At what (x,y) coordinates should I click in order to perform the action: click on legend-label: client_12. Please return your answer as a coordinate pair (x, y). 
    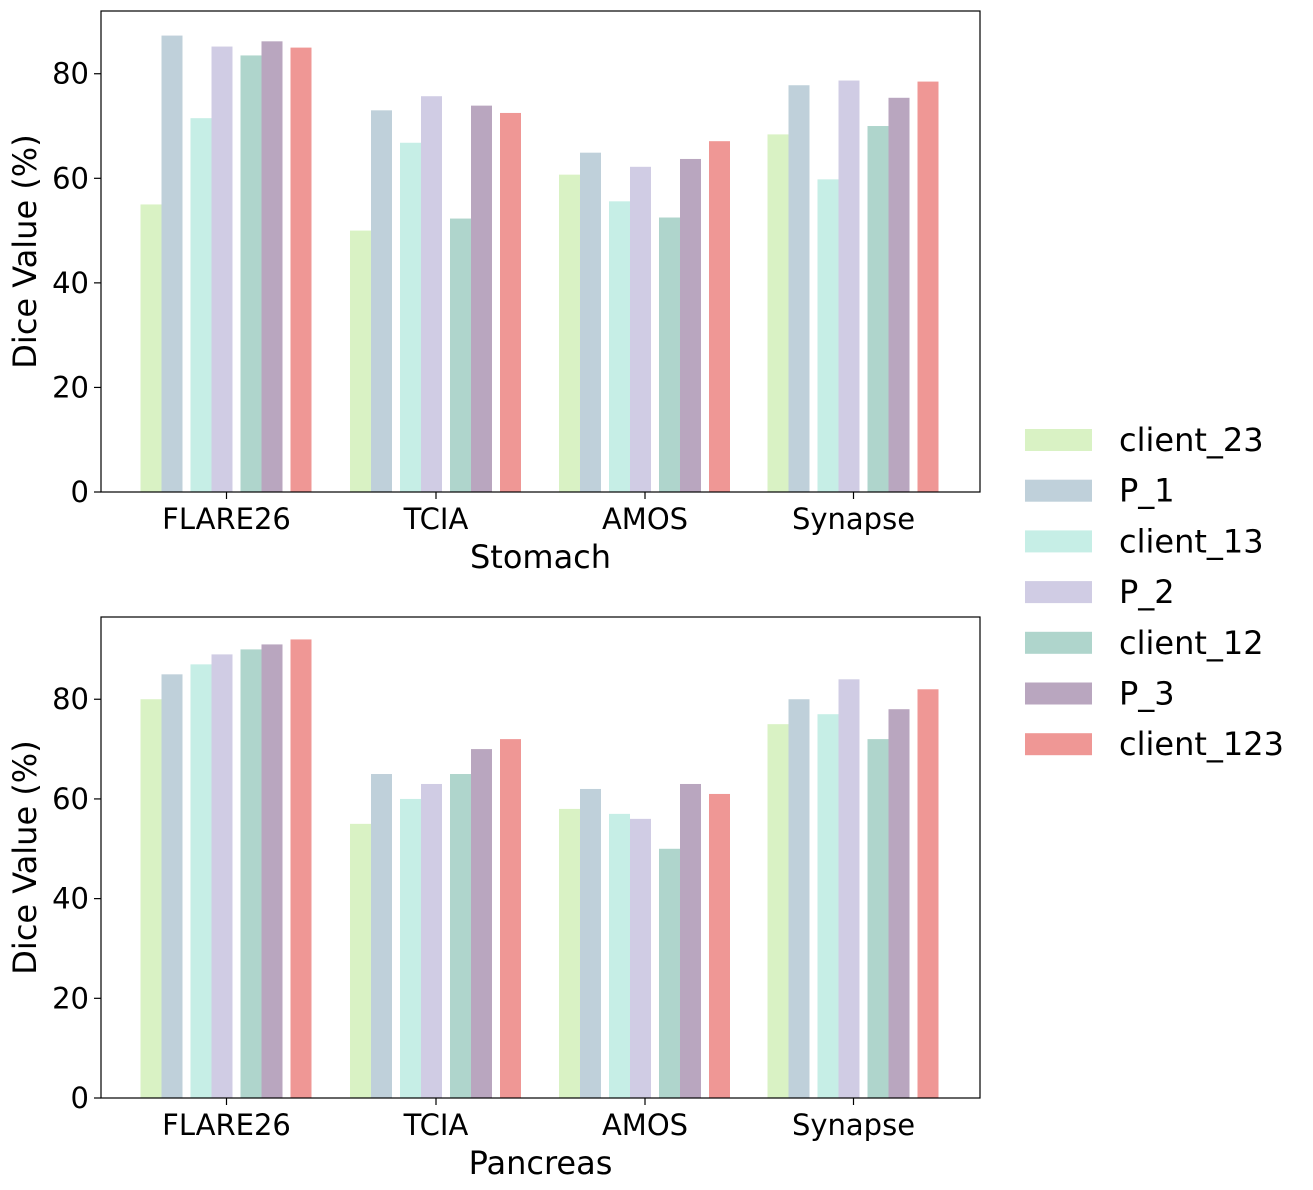
    Looking at the image, I should click on (1191, 643).